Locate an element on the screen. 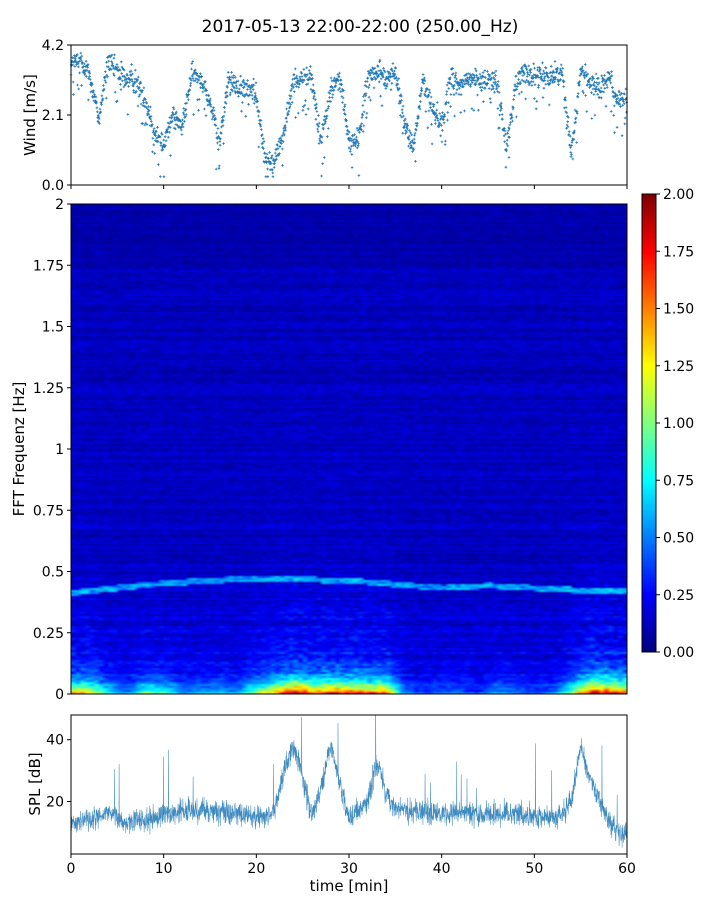 The height and width of the screenshot is (900, 720). spl-xtick-label: 30 is located at coordinates (349, 869).